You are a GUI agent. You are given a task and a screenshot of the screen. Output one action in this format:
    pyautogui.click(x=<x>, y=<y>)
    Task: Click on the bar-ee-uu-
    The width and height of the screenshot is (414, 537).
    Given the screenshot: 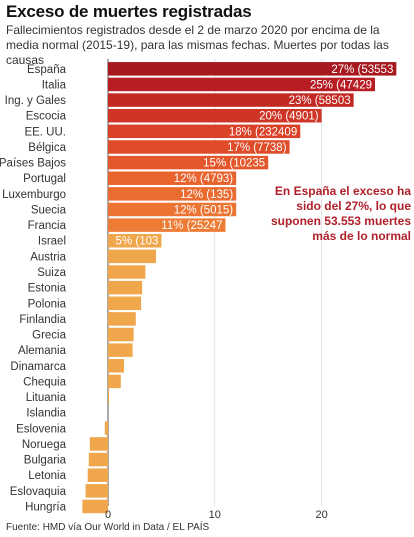 What is the action you would take?
    pyautogui.click(x=204, y=131)
    